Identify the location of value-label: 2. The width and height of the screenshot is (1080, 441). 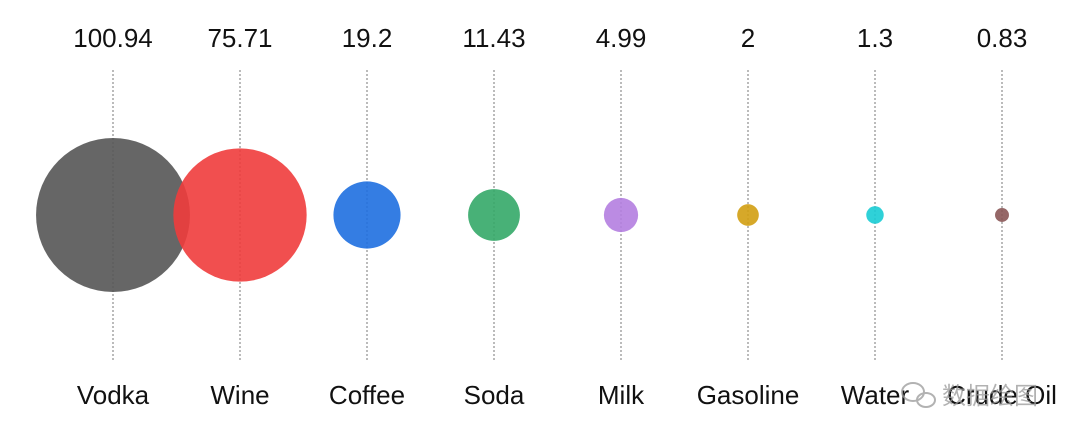
(748, 38).